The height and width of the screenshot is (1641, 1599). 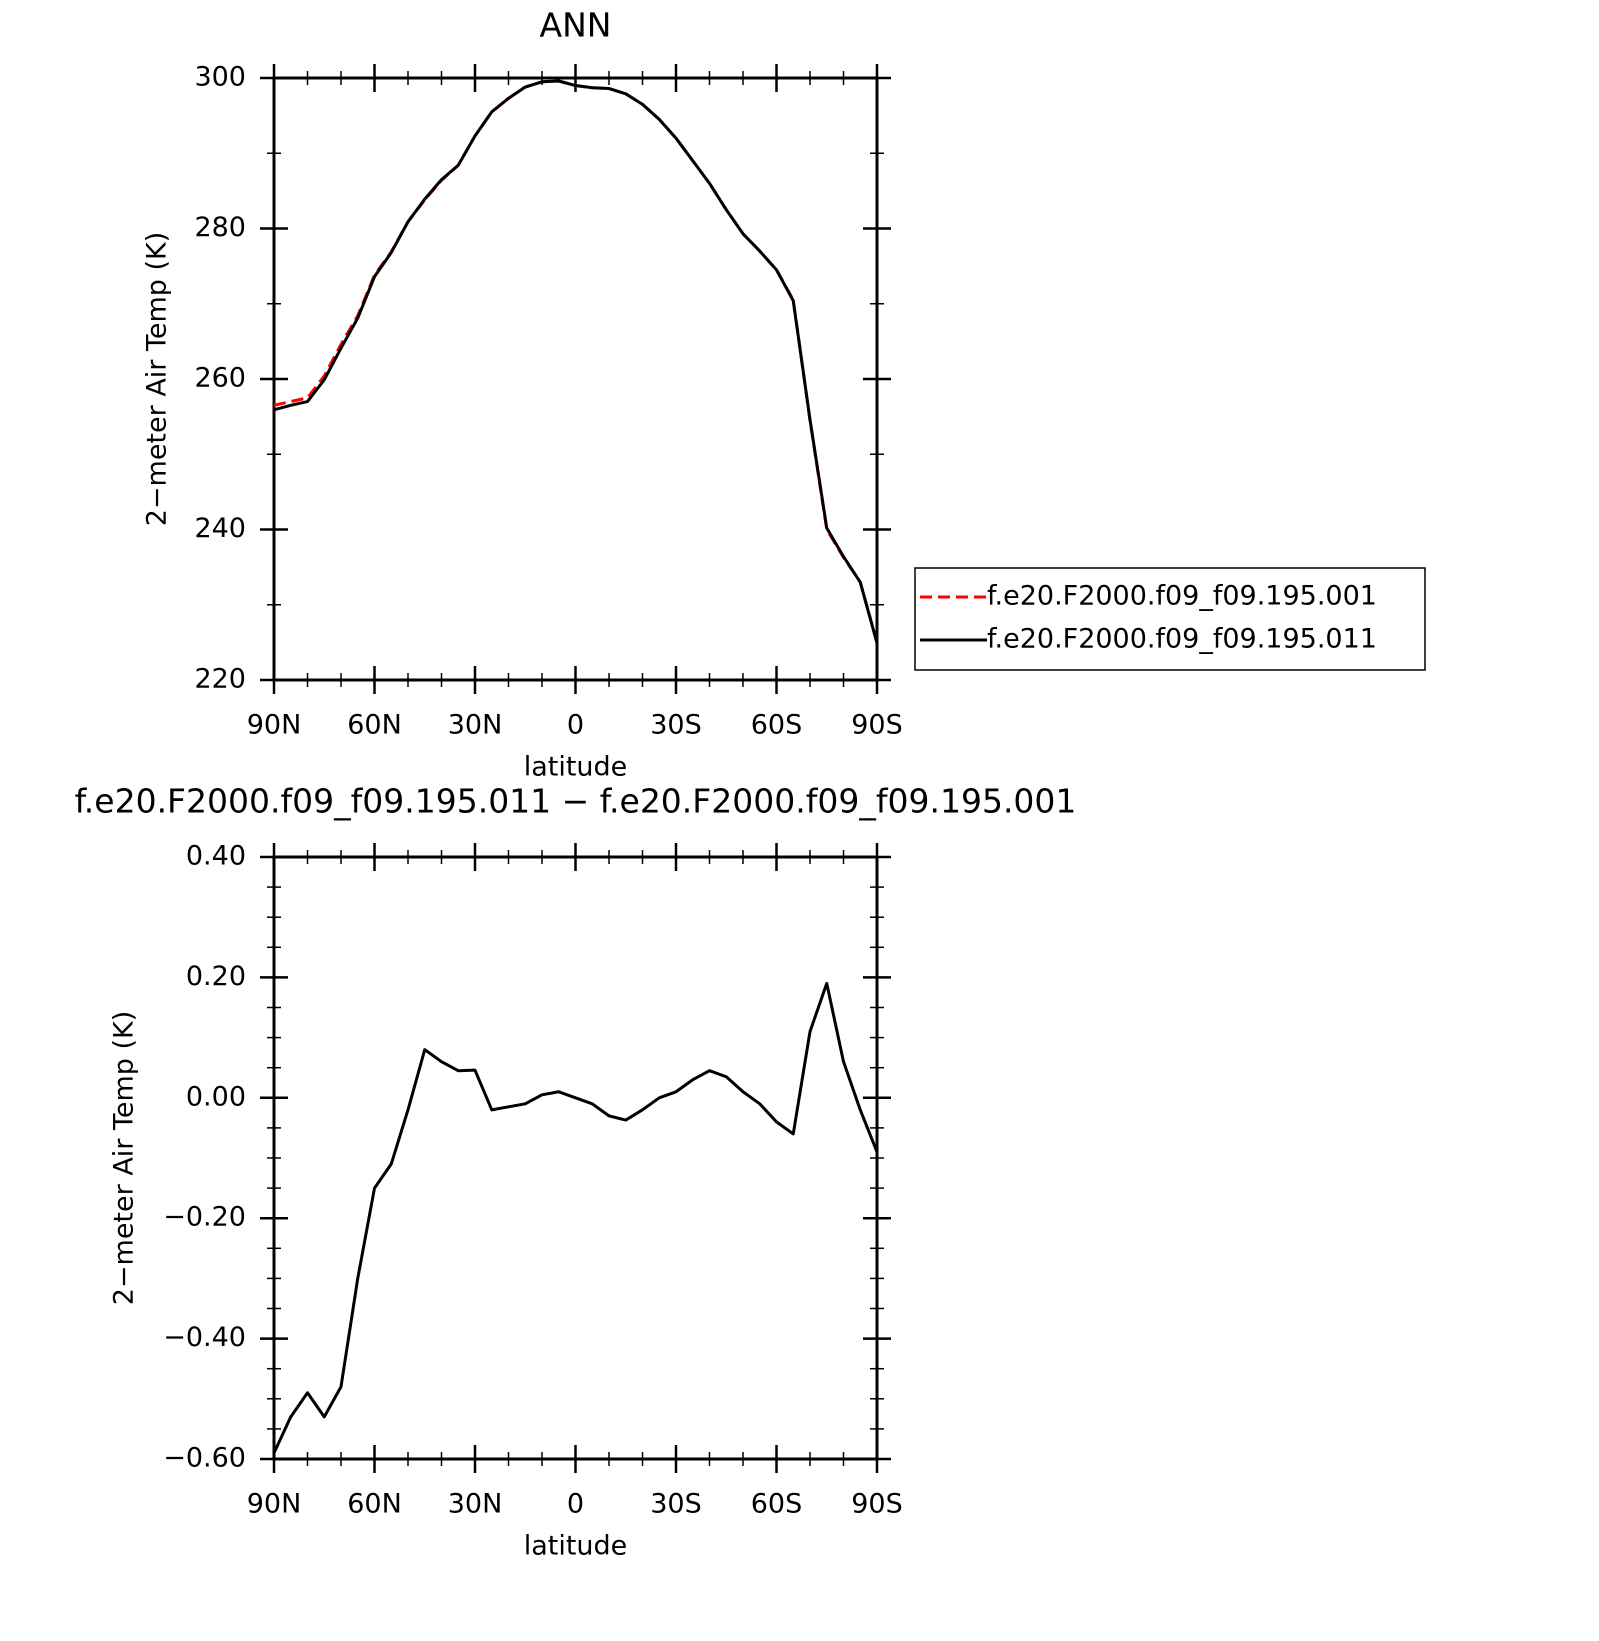 I want to click on y-tick-label: 300, so click(x=220, y=77).